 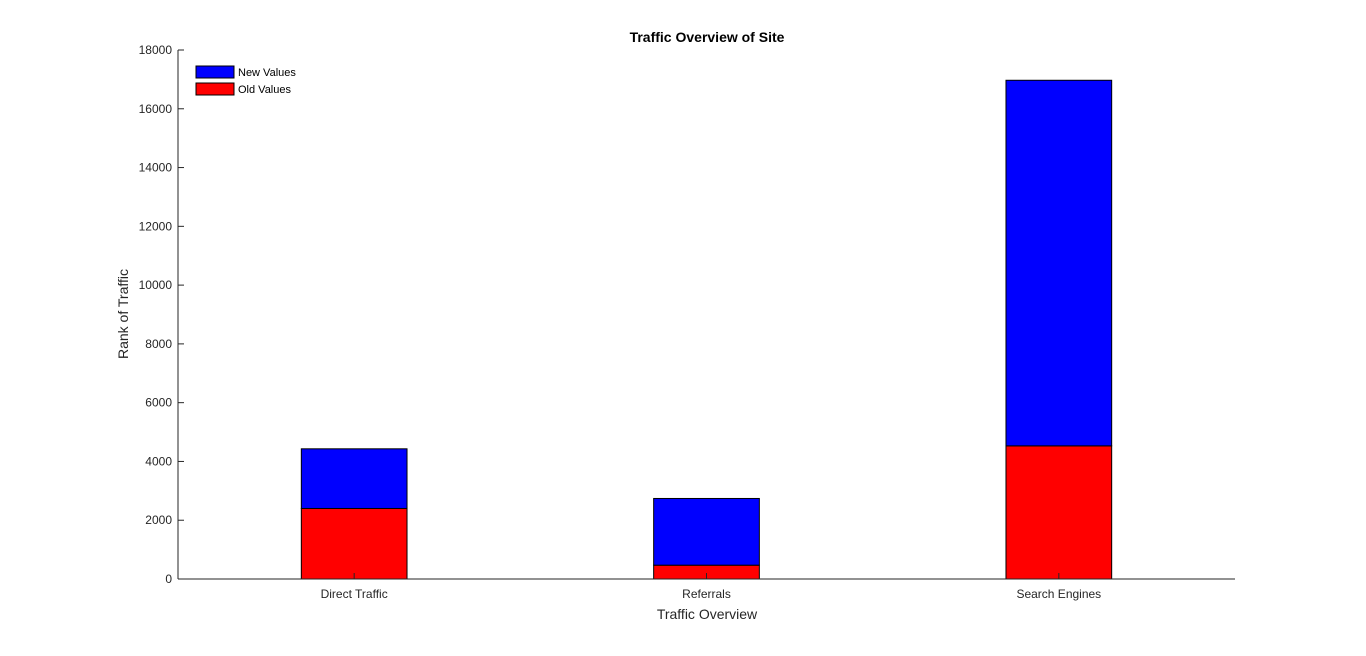 What do you see at coordinates (707, 37) in the screenshot?
I see `chart-title: Traffic Overview of Site` at bounding box center [707, 37].